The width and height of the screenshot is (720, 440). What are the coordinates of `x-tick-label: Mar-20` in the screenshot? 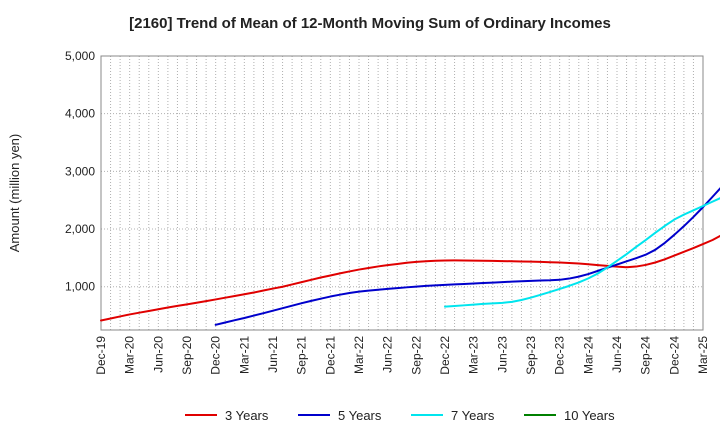 It's located at (130, 355).